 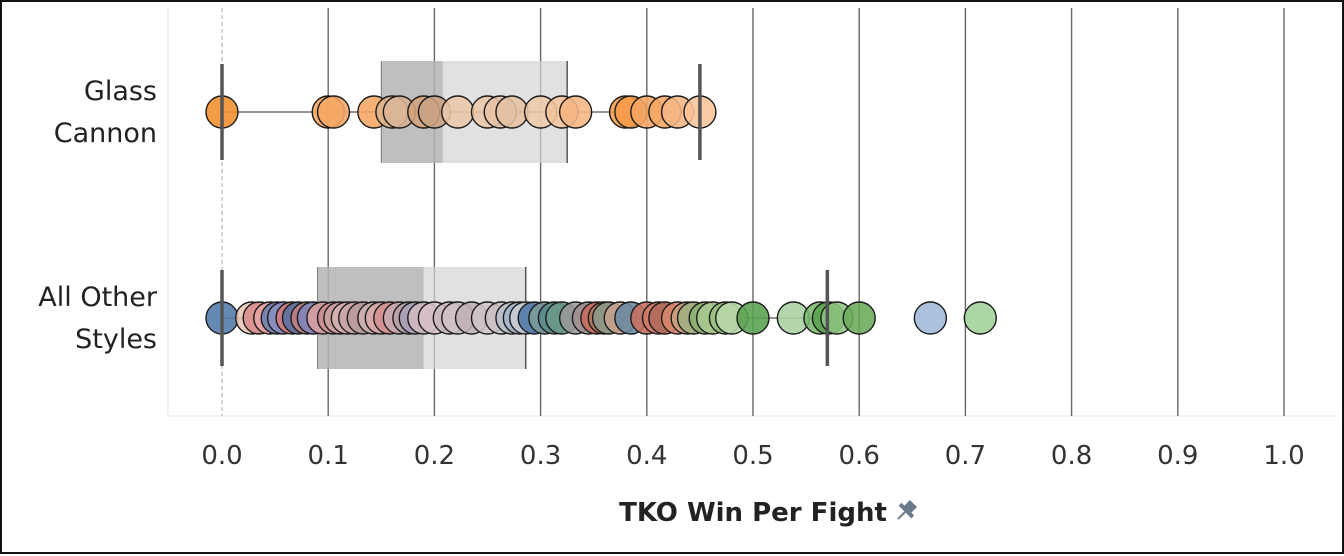 What do you see at coordinates (98, 297) in the screenshot?
I see `row-label-1-line-0: All Other` at bounding box center [98, 297].